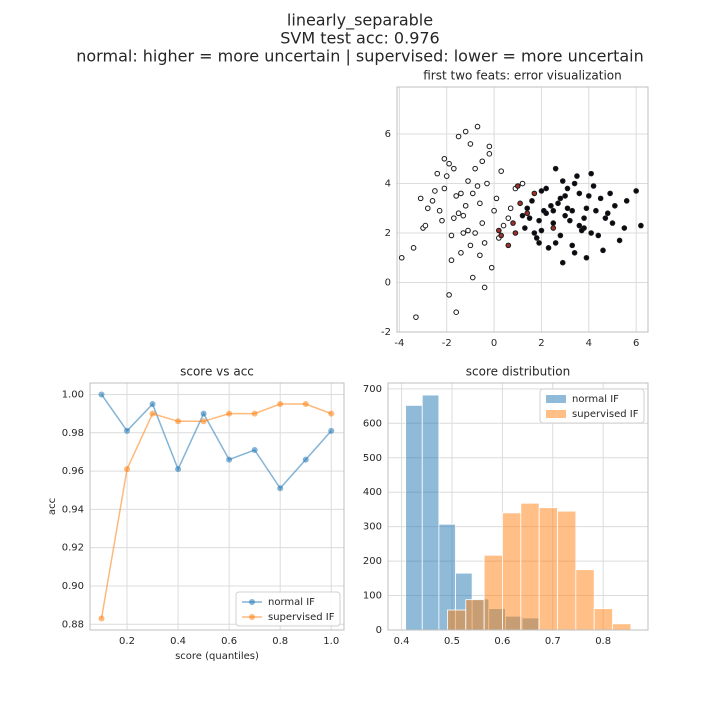 This screenshot has height=720, width=720. Describe the element at coordinates (595, 399) in the screenshot. I see `legend-label: normal IF` at that location.